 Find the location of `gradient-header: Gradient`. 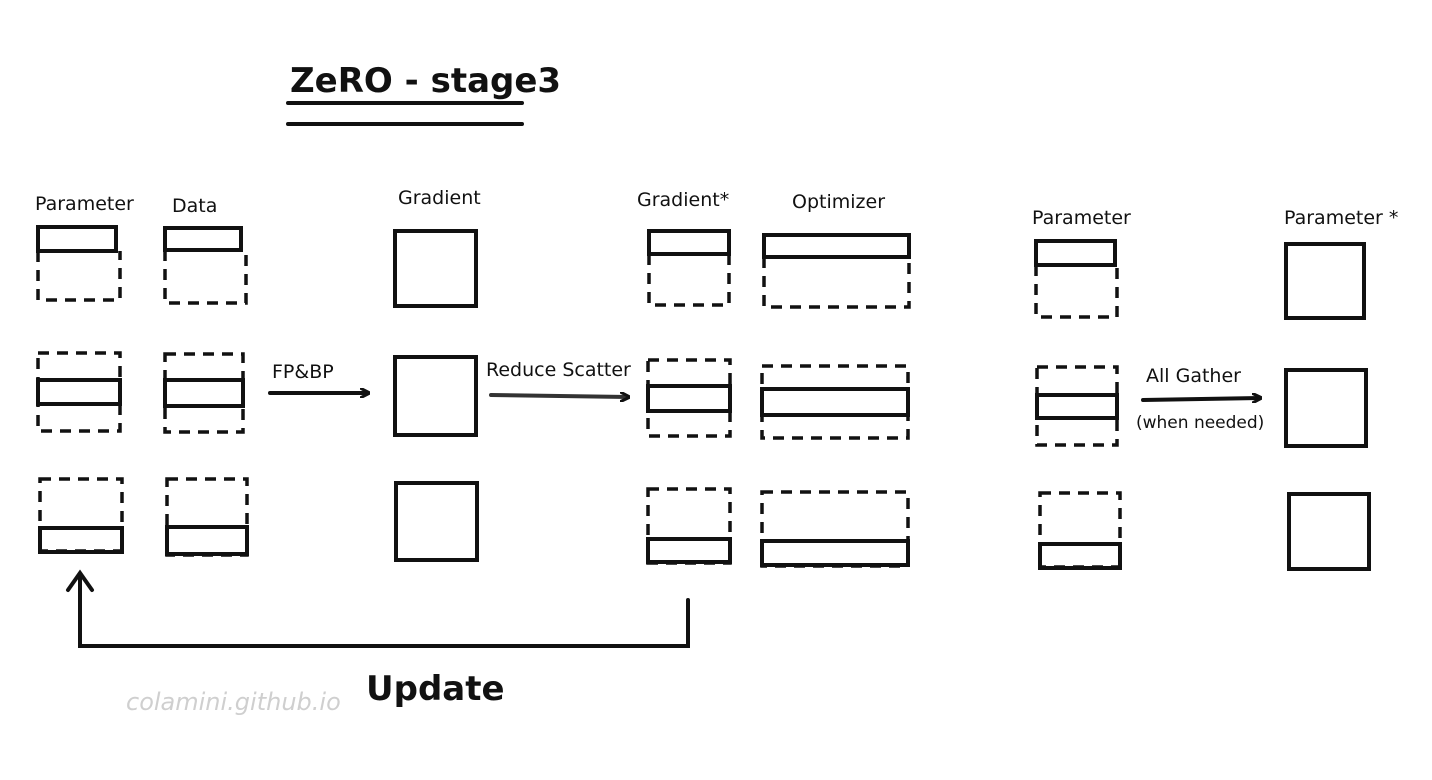

gradient-header: Gradient is located at coordinates (439, 198).